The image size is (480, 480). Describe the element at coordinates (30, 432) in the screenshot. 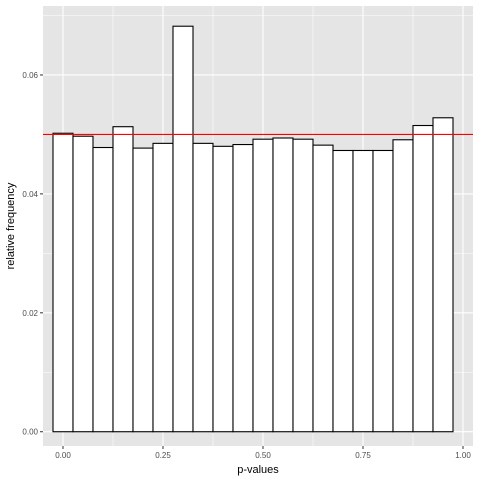

I see `y-tick-label: 0.00` at that location.